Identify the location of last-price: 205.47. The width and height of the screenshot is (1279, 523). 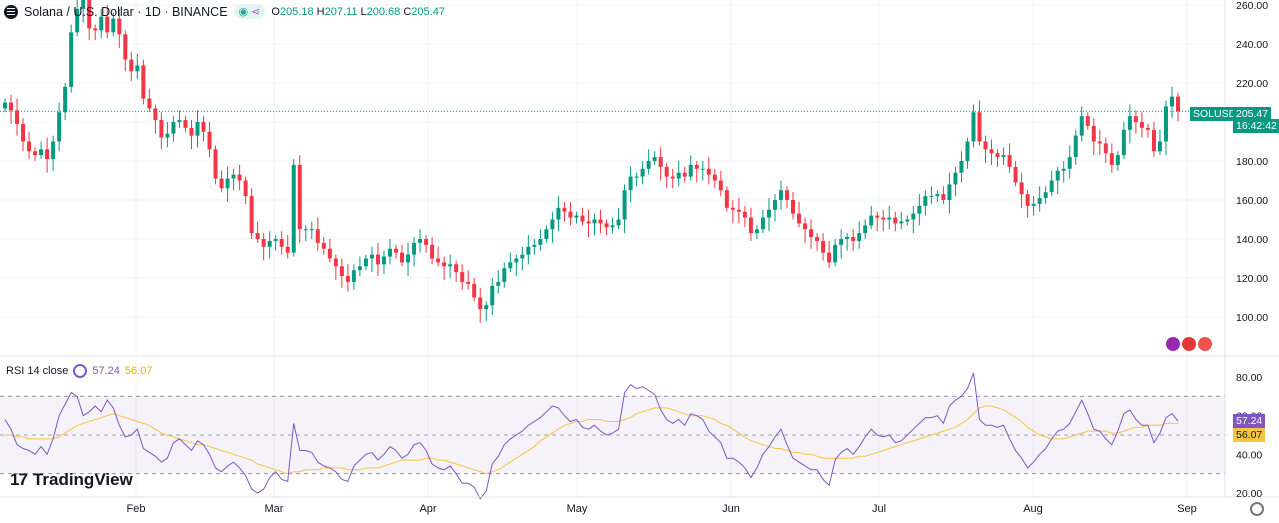
(1252, 114).